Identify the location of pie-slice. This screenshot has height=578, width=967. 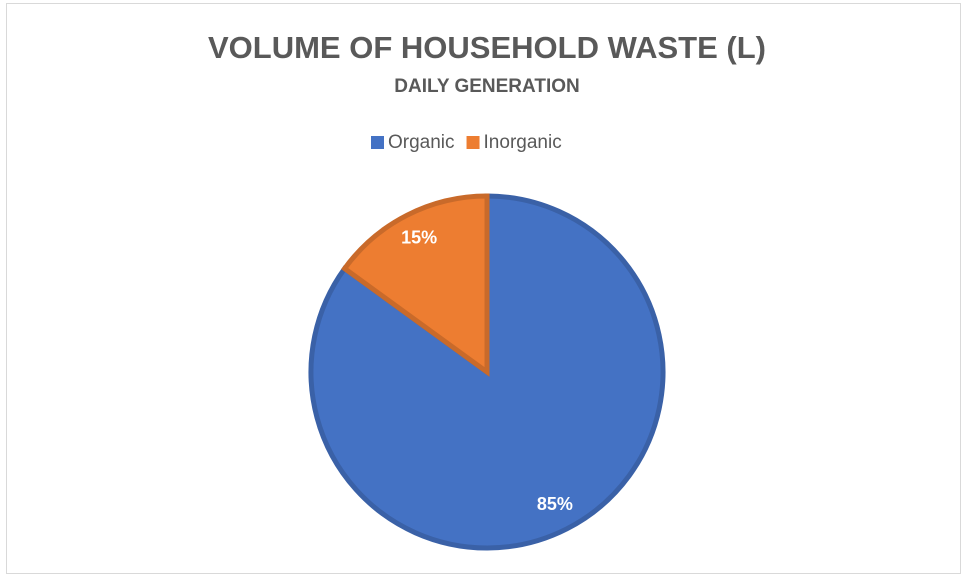
(415, 285).